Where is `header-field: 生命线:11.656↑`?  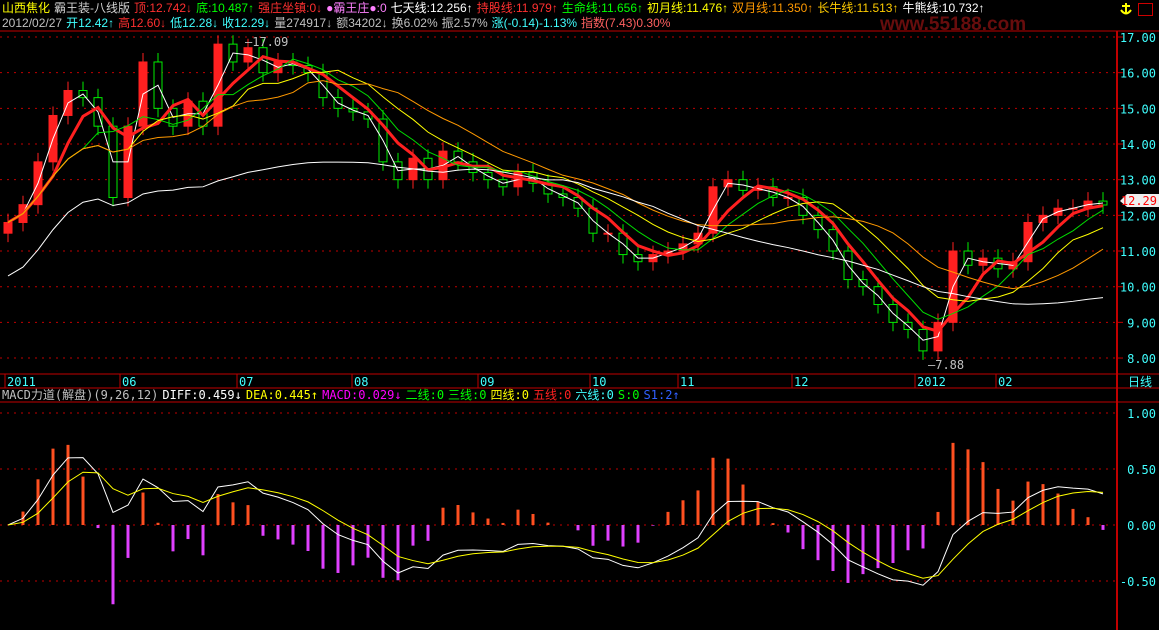 header-field: 生命线:11.656↑ is located at coordinates (602, 8).